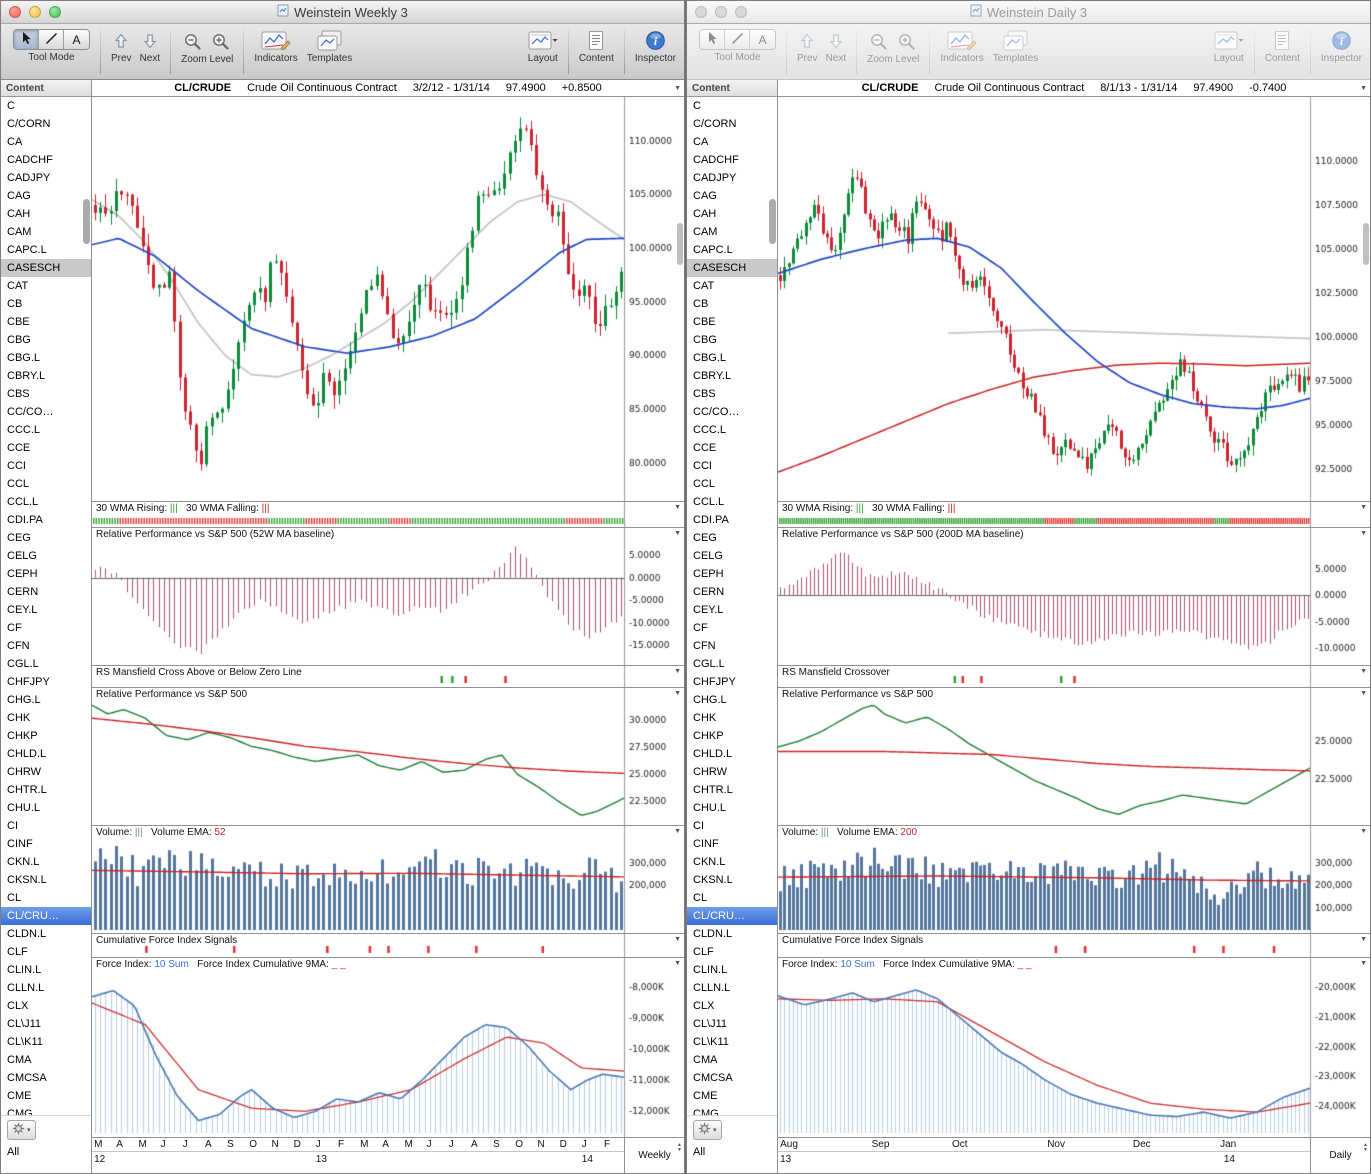 This screenshot has height=1174, width=1371. I want to click on periodicity-stepper: ▲ ▼, so click(1365, 1147).